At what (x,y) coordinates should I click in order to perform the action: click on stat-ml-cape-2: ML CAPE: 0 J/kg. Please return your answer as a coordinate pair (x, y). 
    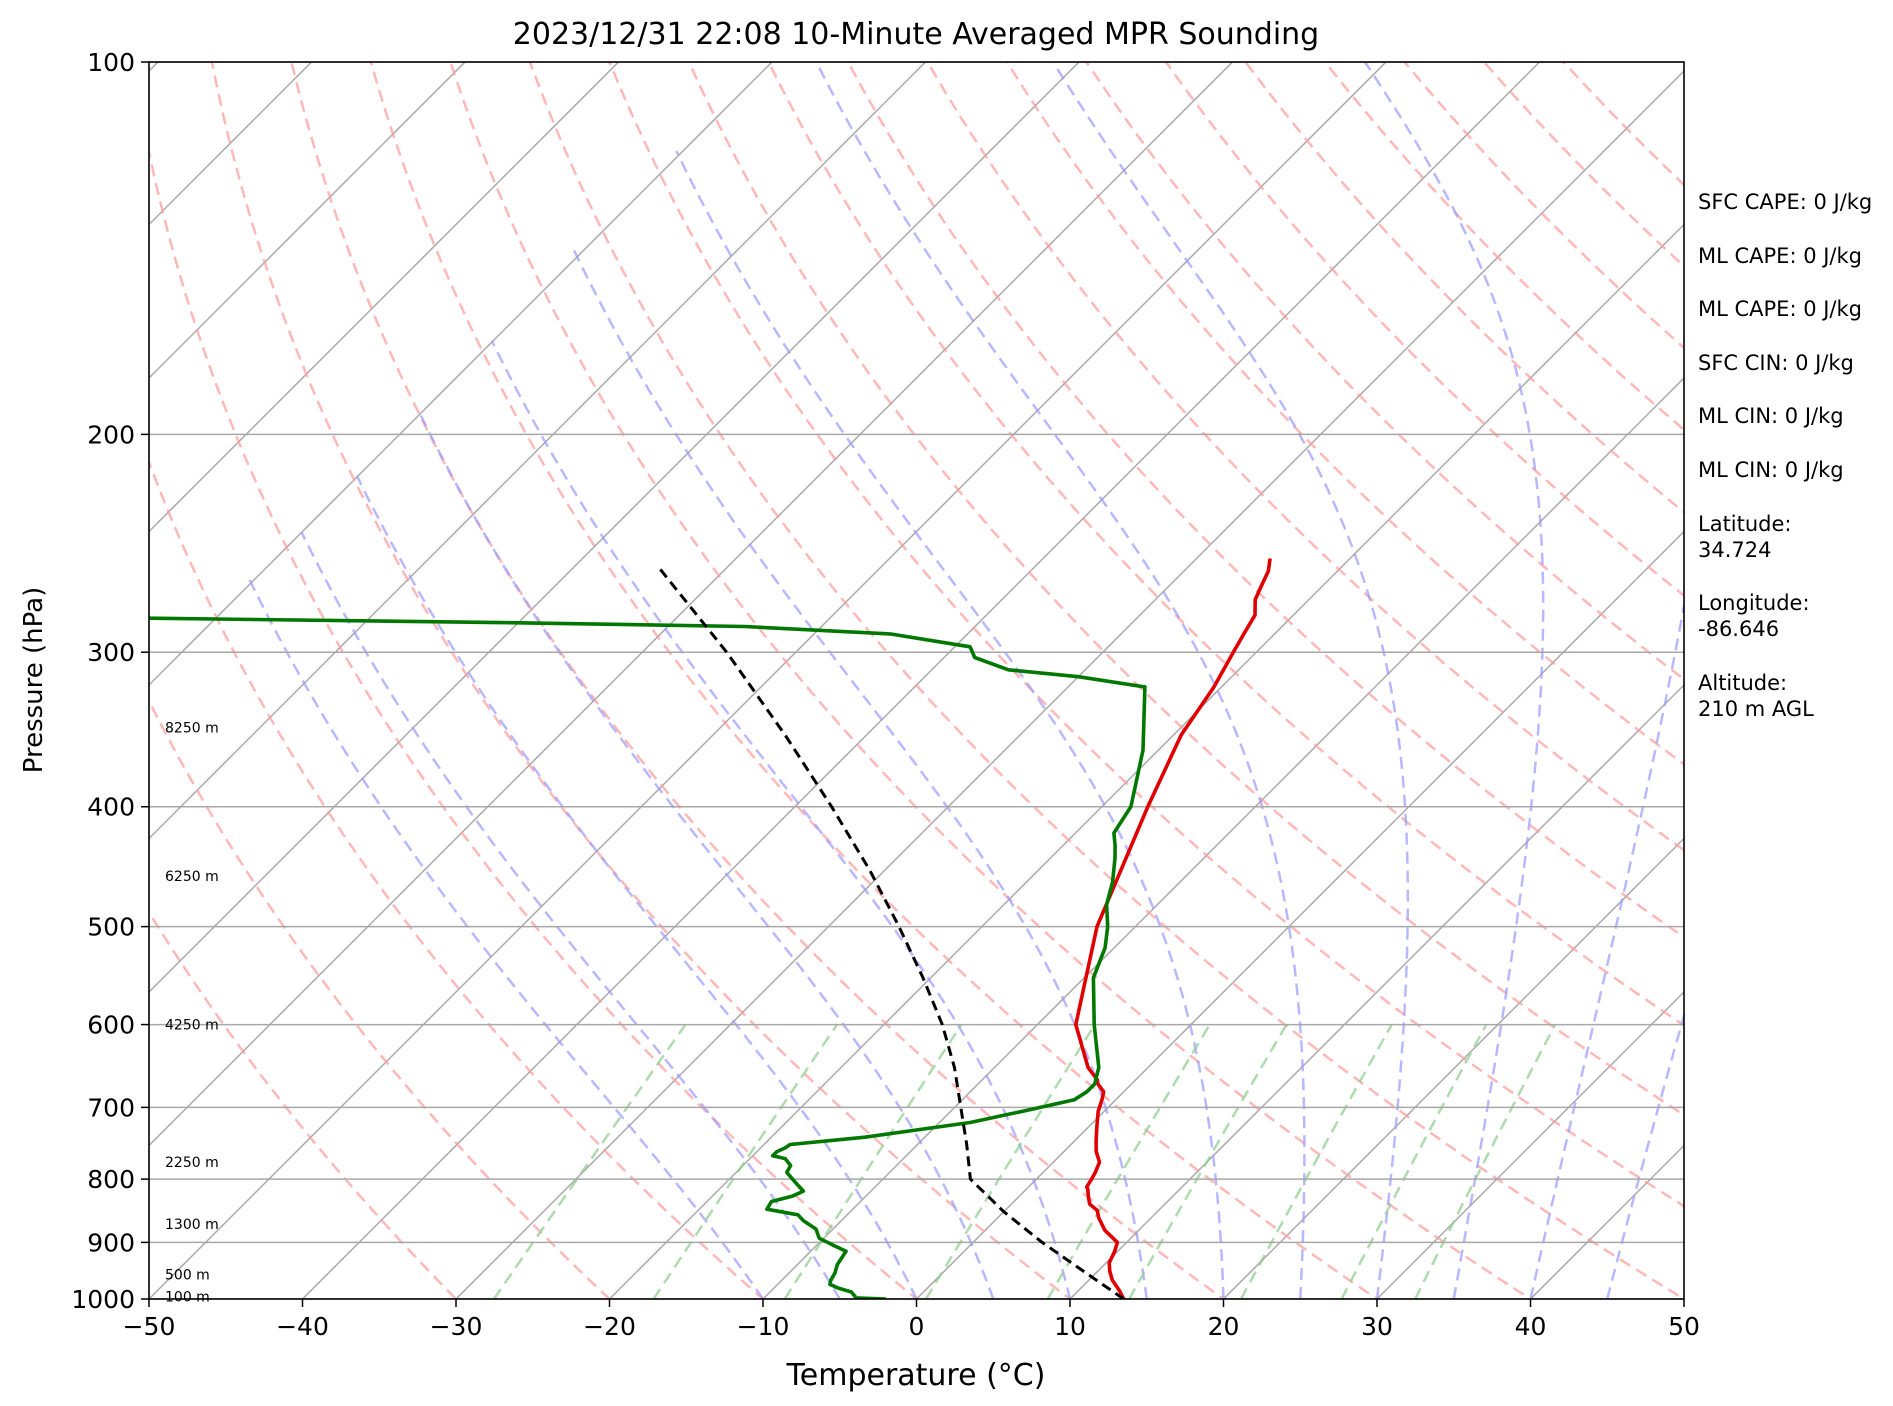
    Looking at the image, I should click on (1780, 309).